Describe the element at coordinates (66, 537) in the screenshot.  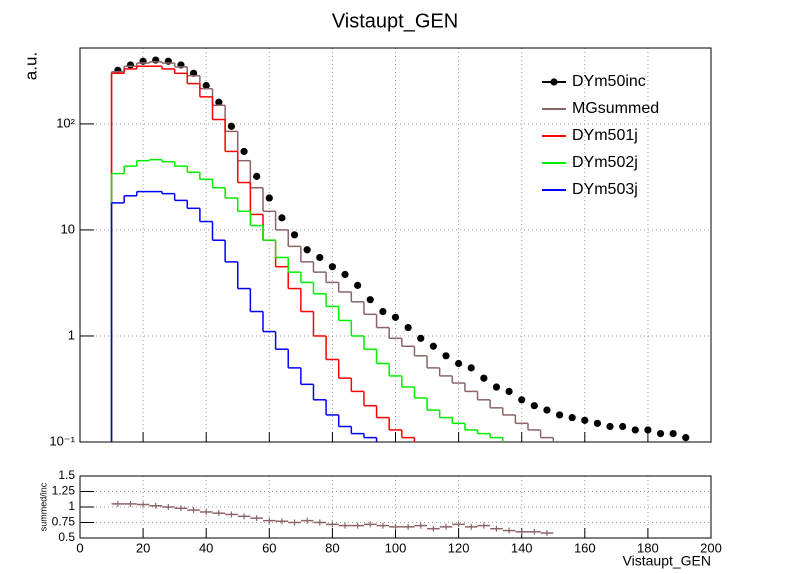
I see `y-tick-label: 0.5` at that location.